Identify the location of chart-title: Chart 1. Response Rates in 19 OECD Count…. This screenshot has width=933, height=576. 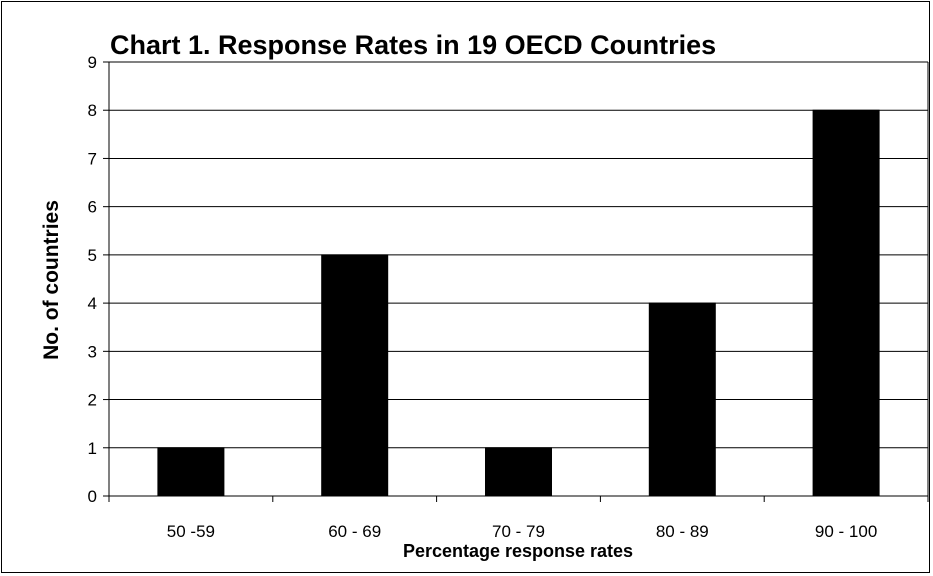
(413, 45).